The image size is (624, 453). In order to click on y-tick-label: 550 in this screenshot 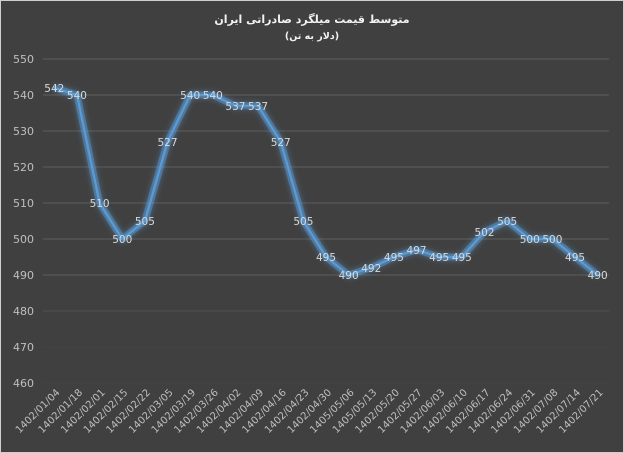, I will do `click(23, 59)`.